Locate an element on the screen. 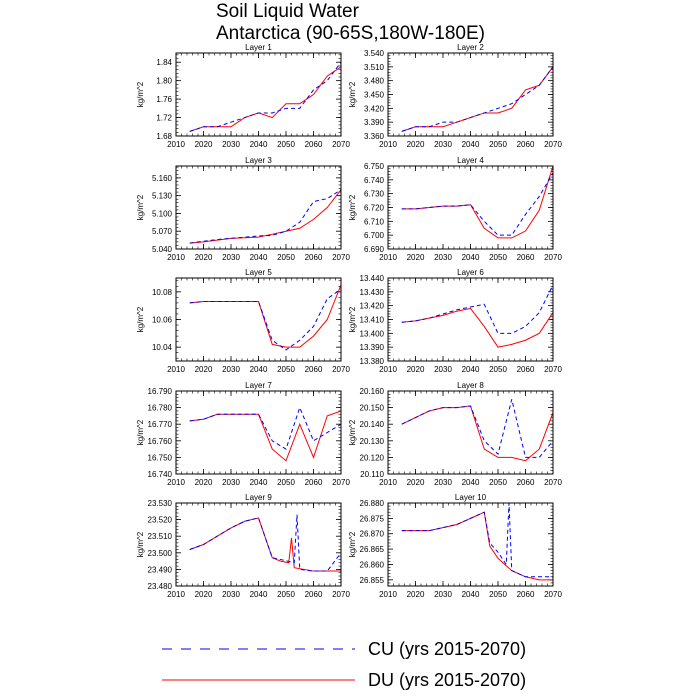 This screenshot has height=700, width=700. y-tick-label: 26.870 is located at coordinates (372, 534).